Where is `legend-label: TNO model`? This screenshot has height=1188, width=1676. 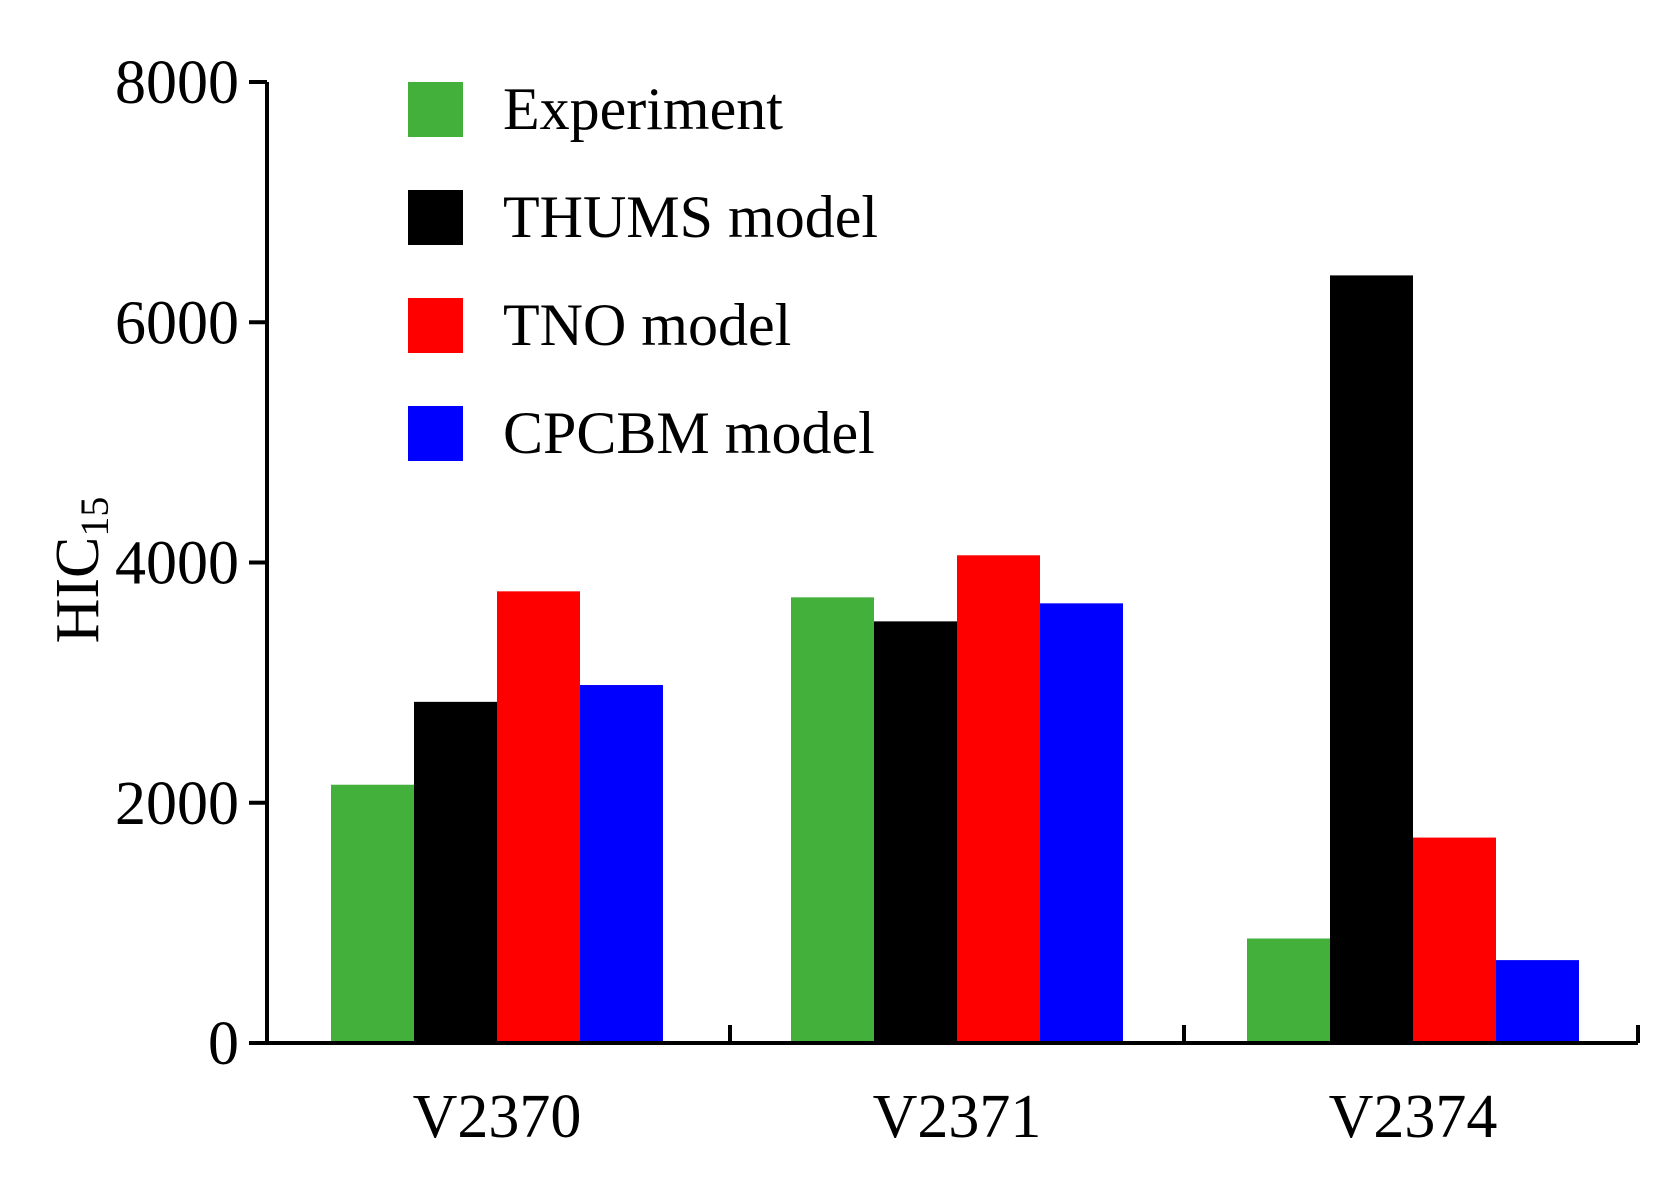
legend-label: TNO model is located at coordinates (647, 325).